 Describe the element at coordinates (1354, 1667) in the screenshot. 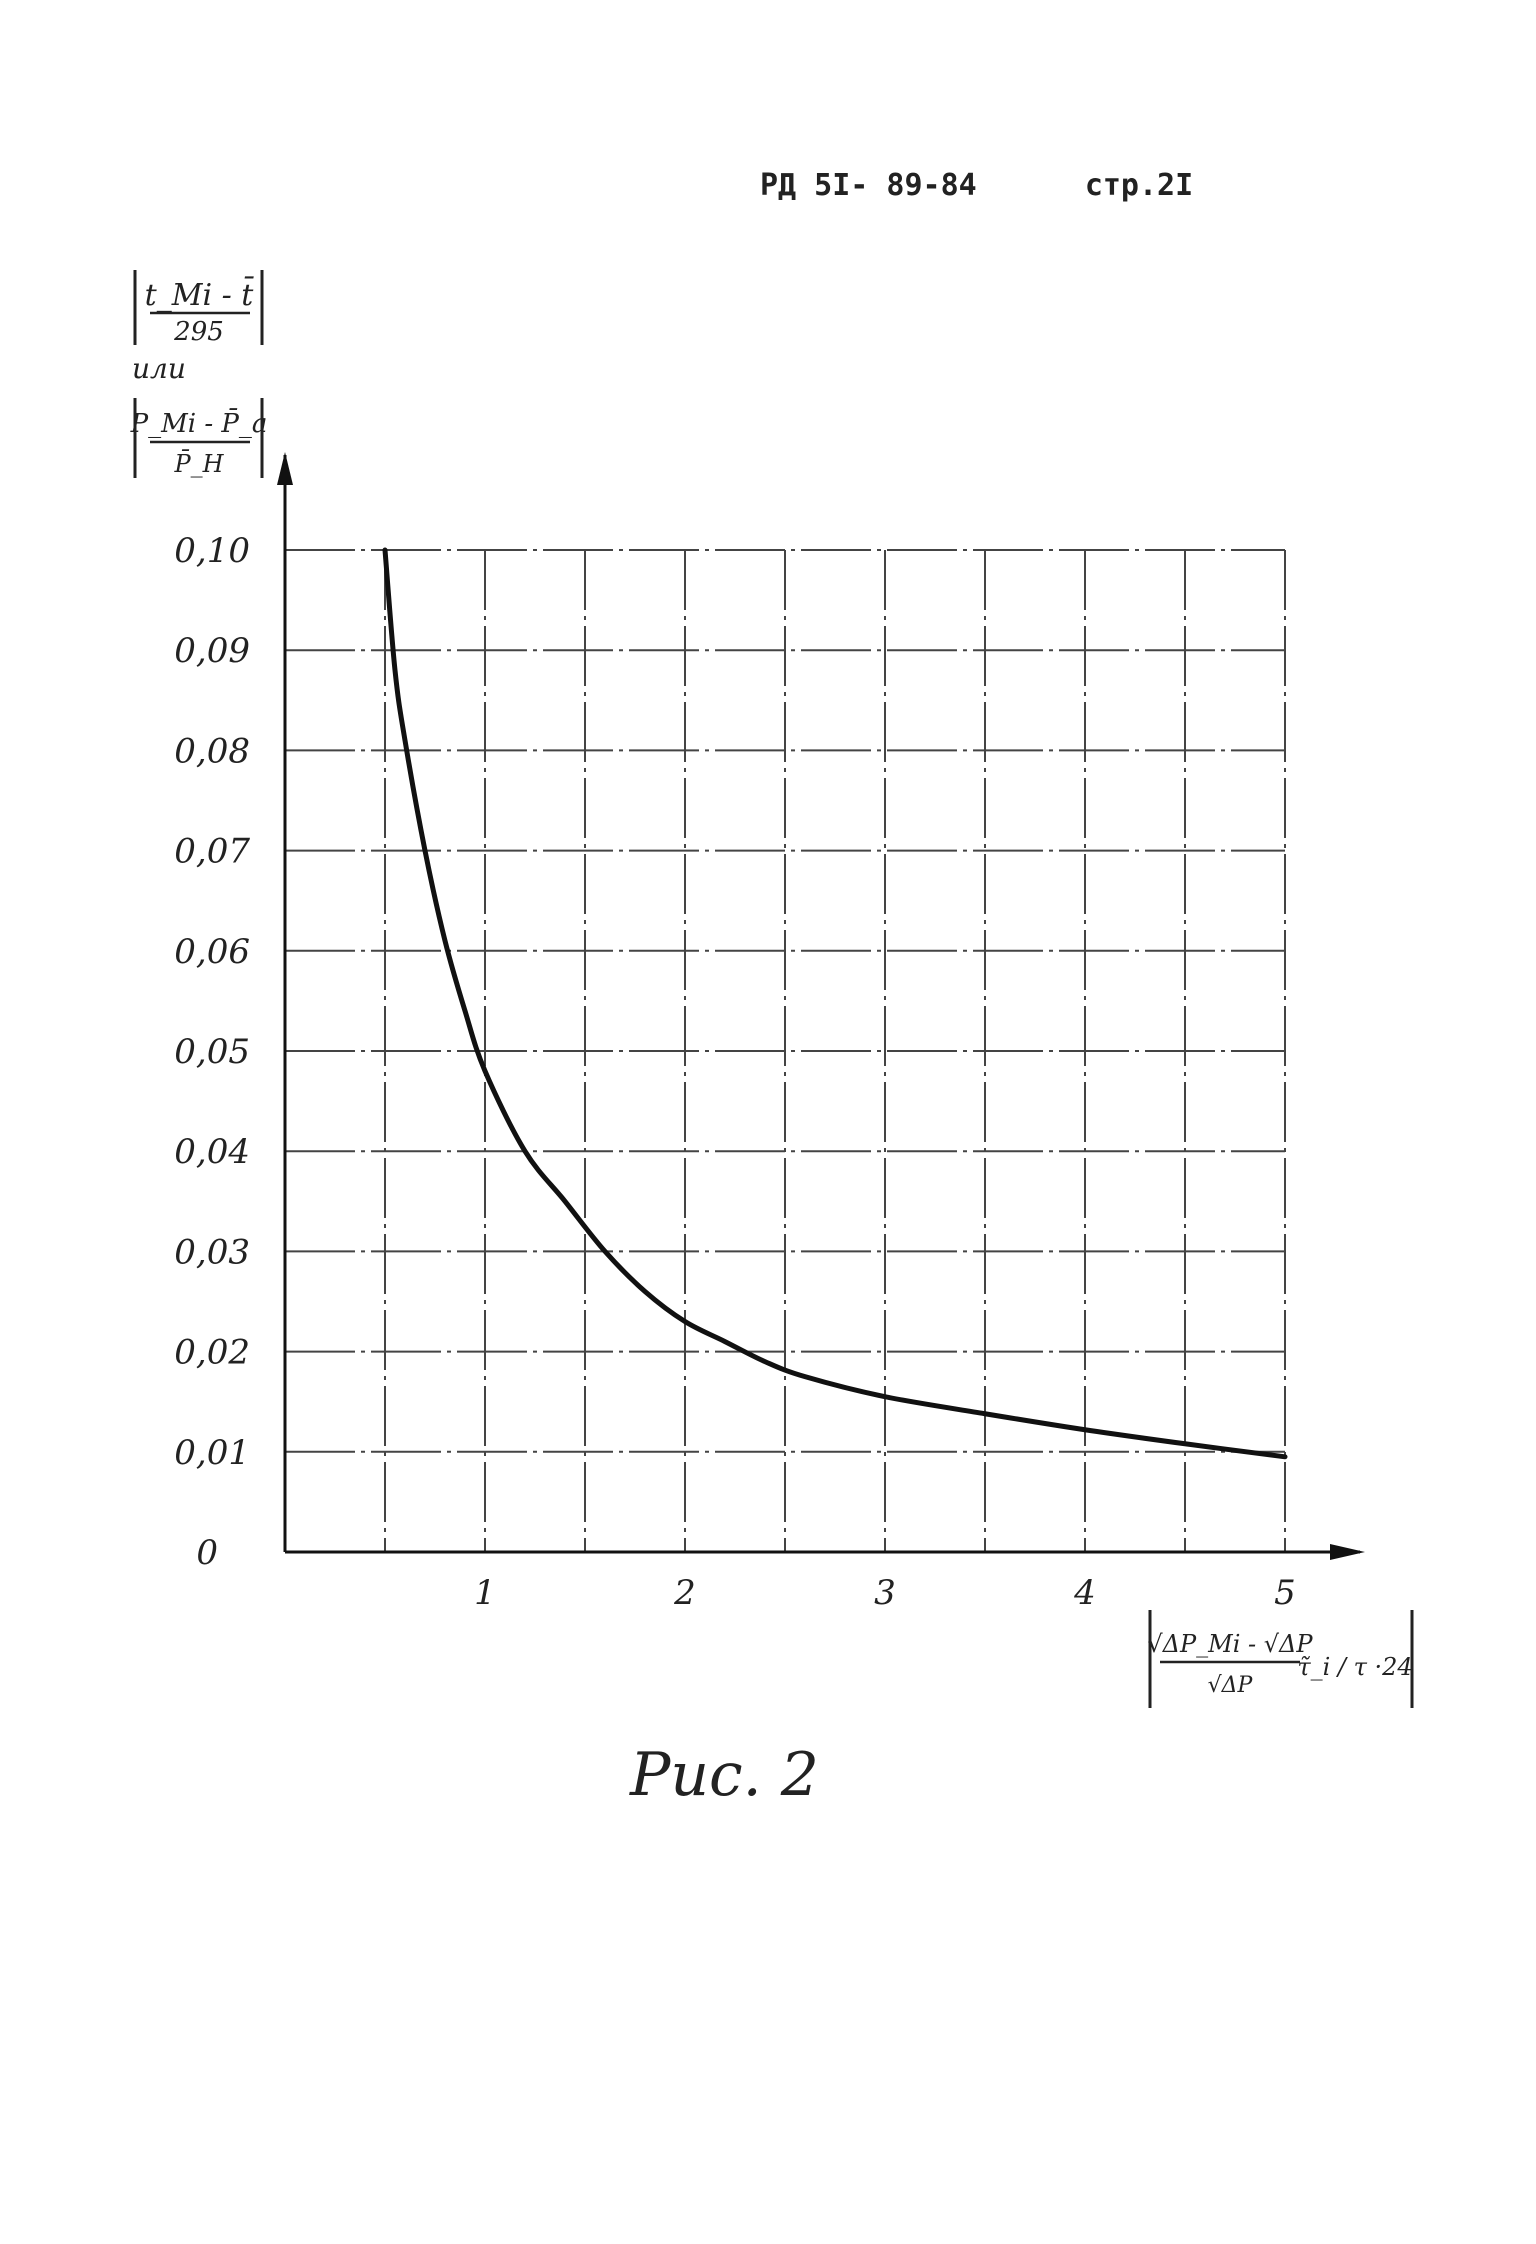

I see `x-label-factor: τ̃_i / τ ·24` at that location.